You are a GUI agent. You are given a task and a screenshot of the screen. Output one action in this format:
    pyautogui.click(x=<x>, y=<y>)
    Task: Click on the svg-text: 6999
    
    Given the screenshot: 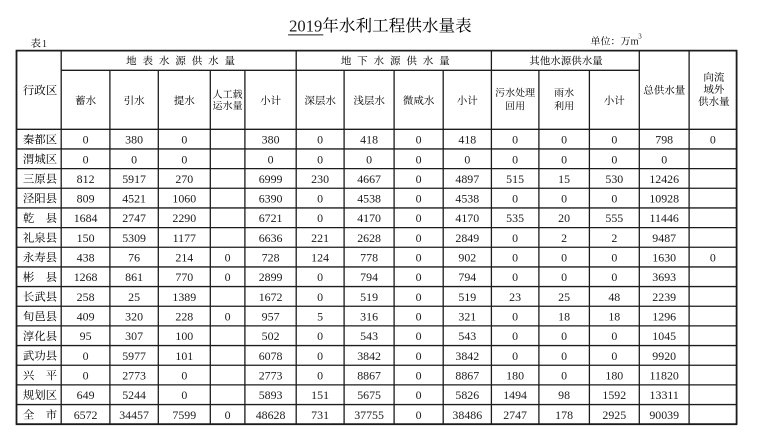 What is the action you would take?
    pyautogui.click(x=271, y=179)
    